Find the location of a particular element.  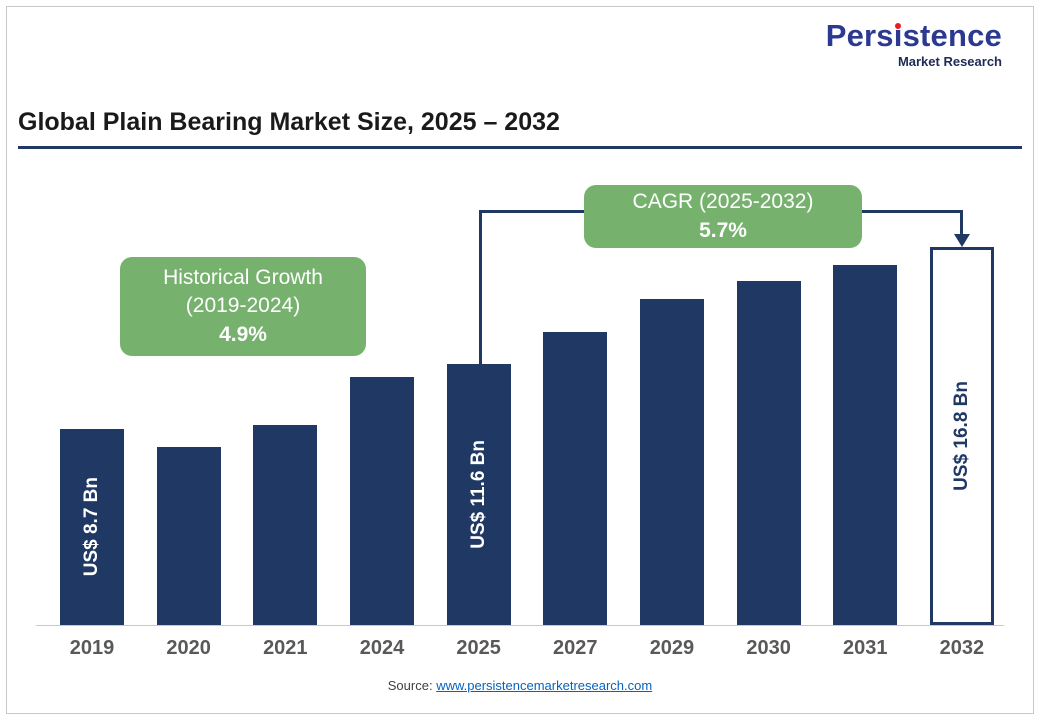

bar-value-label-2019: US$ 8.7 Bn is located at coordinates (91, 527).